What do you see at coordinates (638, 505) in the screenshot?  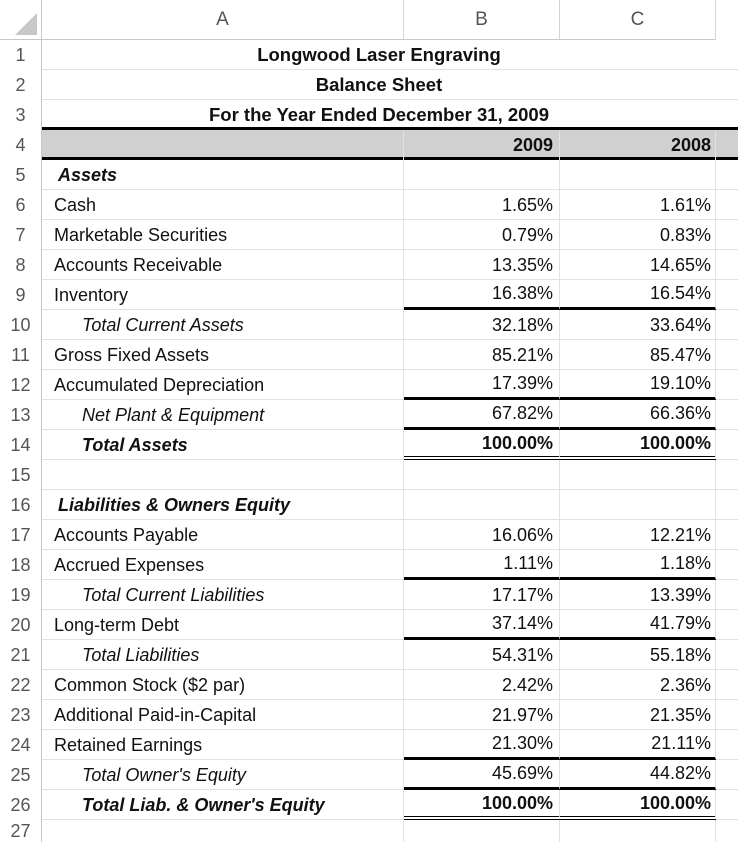 I see `cell-c16` at bounding box center [638, 505].